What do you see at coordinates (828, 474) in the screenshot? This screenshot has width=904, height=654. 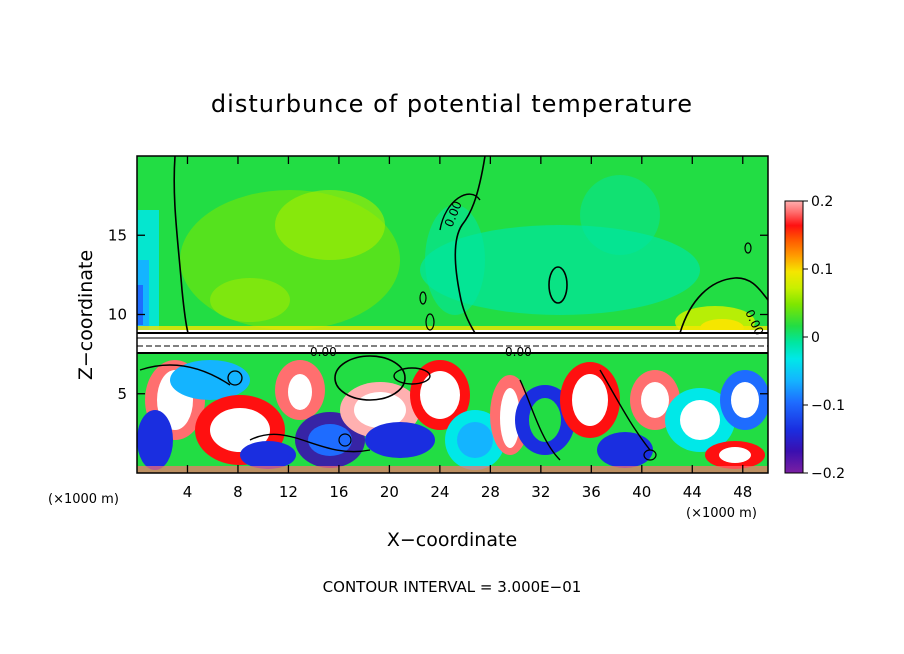 I see `colorbar-tick-label: −0.2` at bounding box center [828, 474].